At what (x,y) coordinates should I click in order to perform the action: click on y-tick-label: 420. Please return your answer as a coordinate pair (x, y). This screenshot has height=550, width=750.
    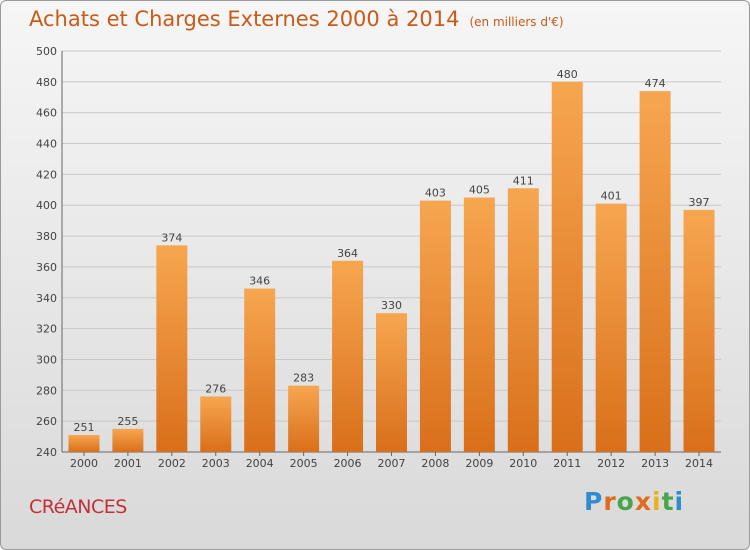
    Looking at the image, I should click on (46, 174).